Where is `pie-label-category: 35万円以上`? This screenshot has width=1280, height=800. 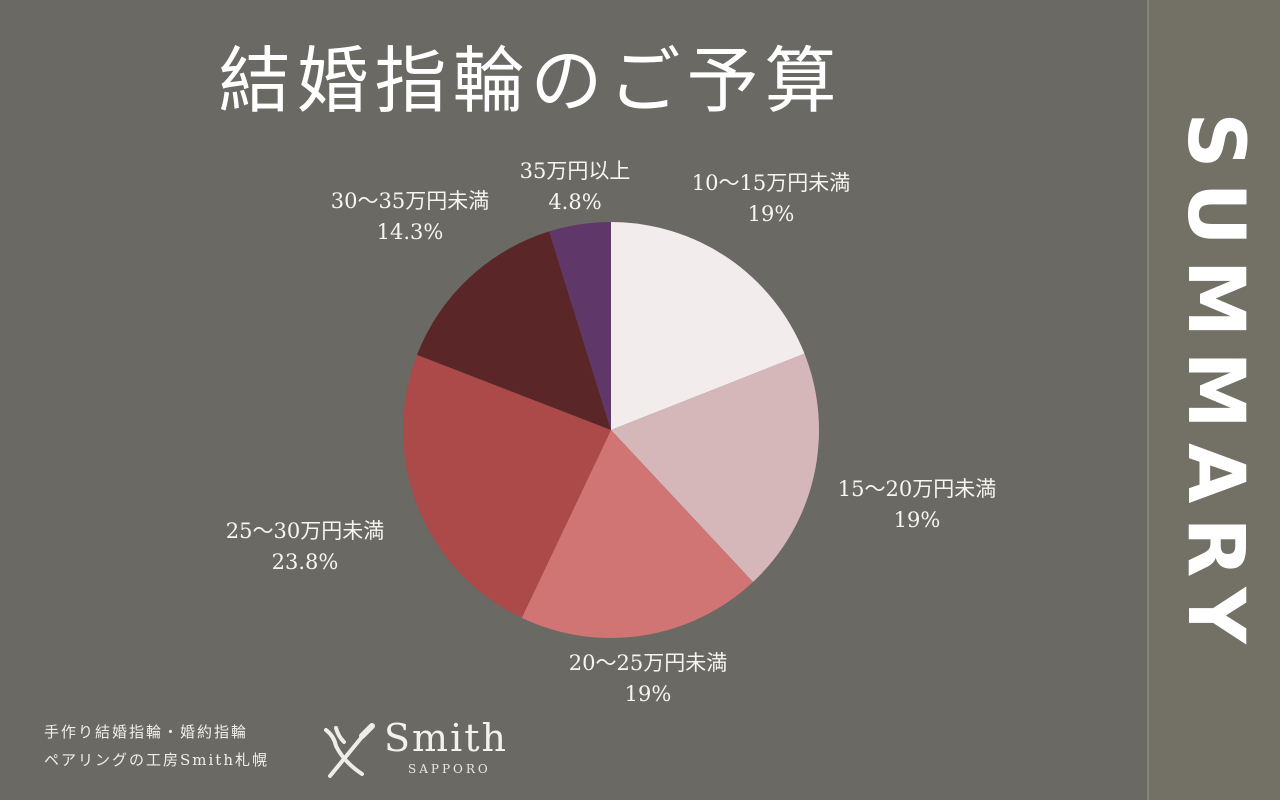
pie-label-category: 35万円以上 is located at coordinates (575, 171).